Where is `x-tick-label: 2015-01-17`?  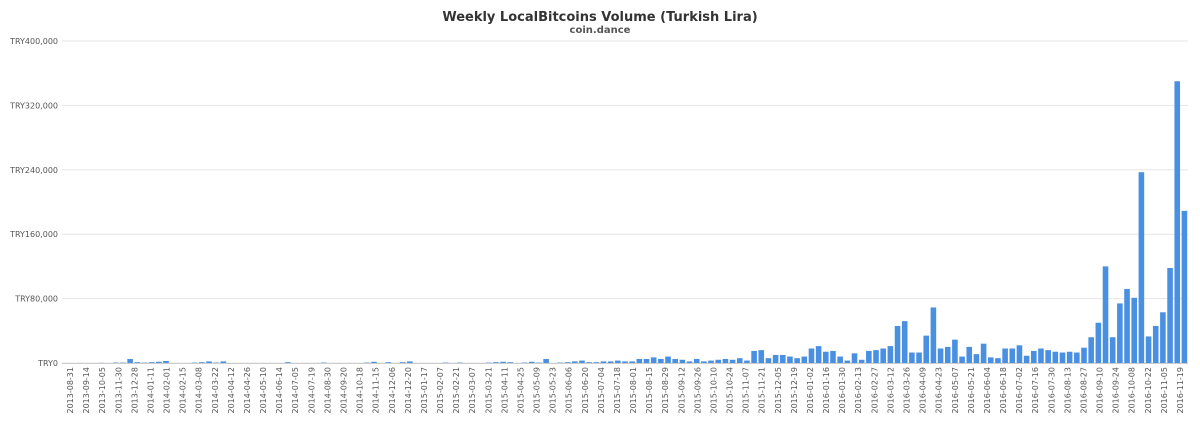
x-tick-label: 2015-01-17 is located at coordinates (424, 390).